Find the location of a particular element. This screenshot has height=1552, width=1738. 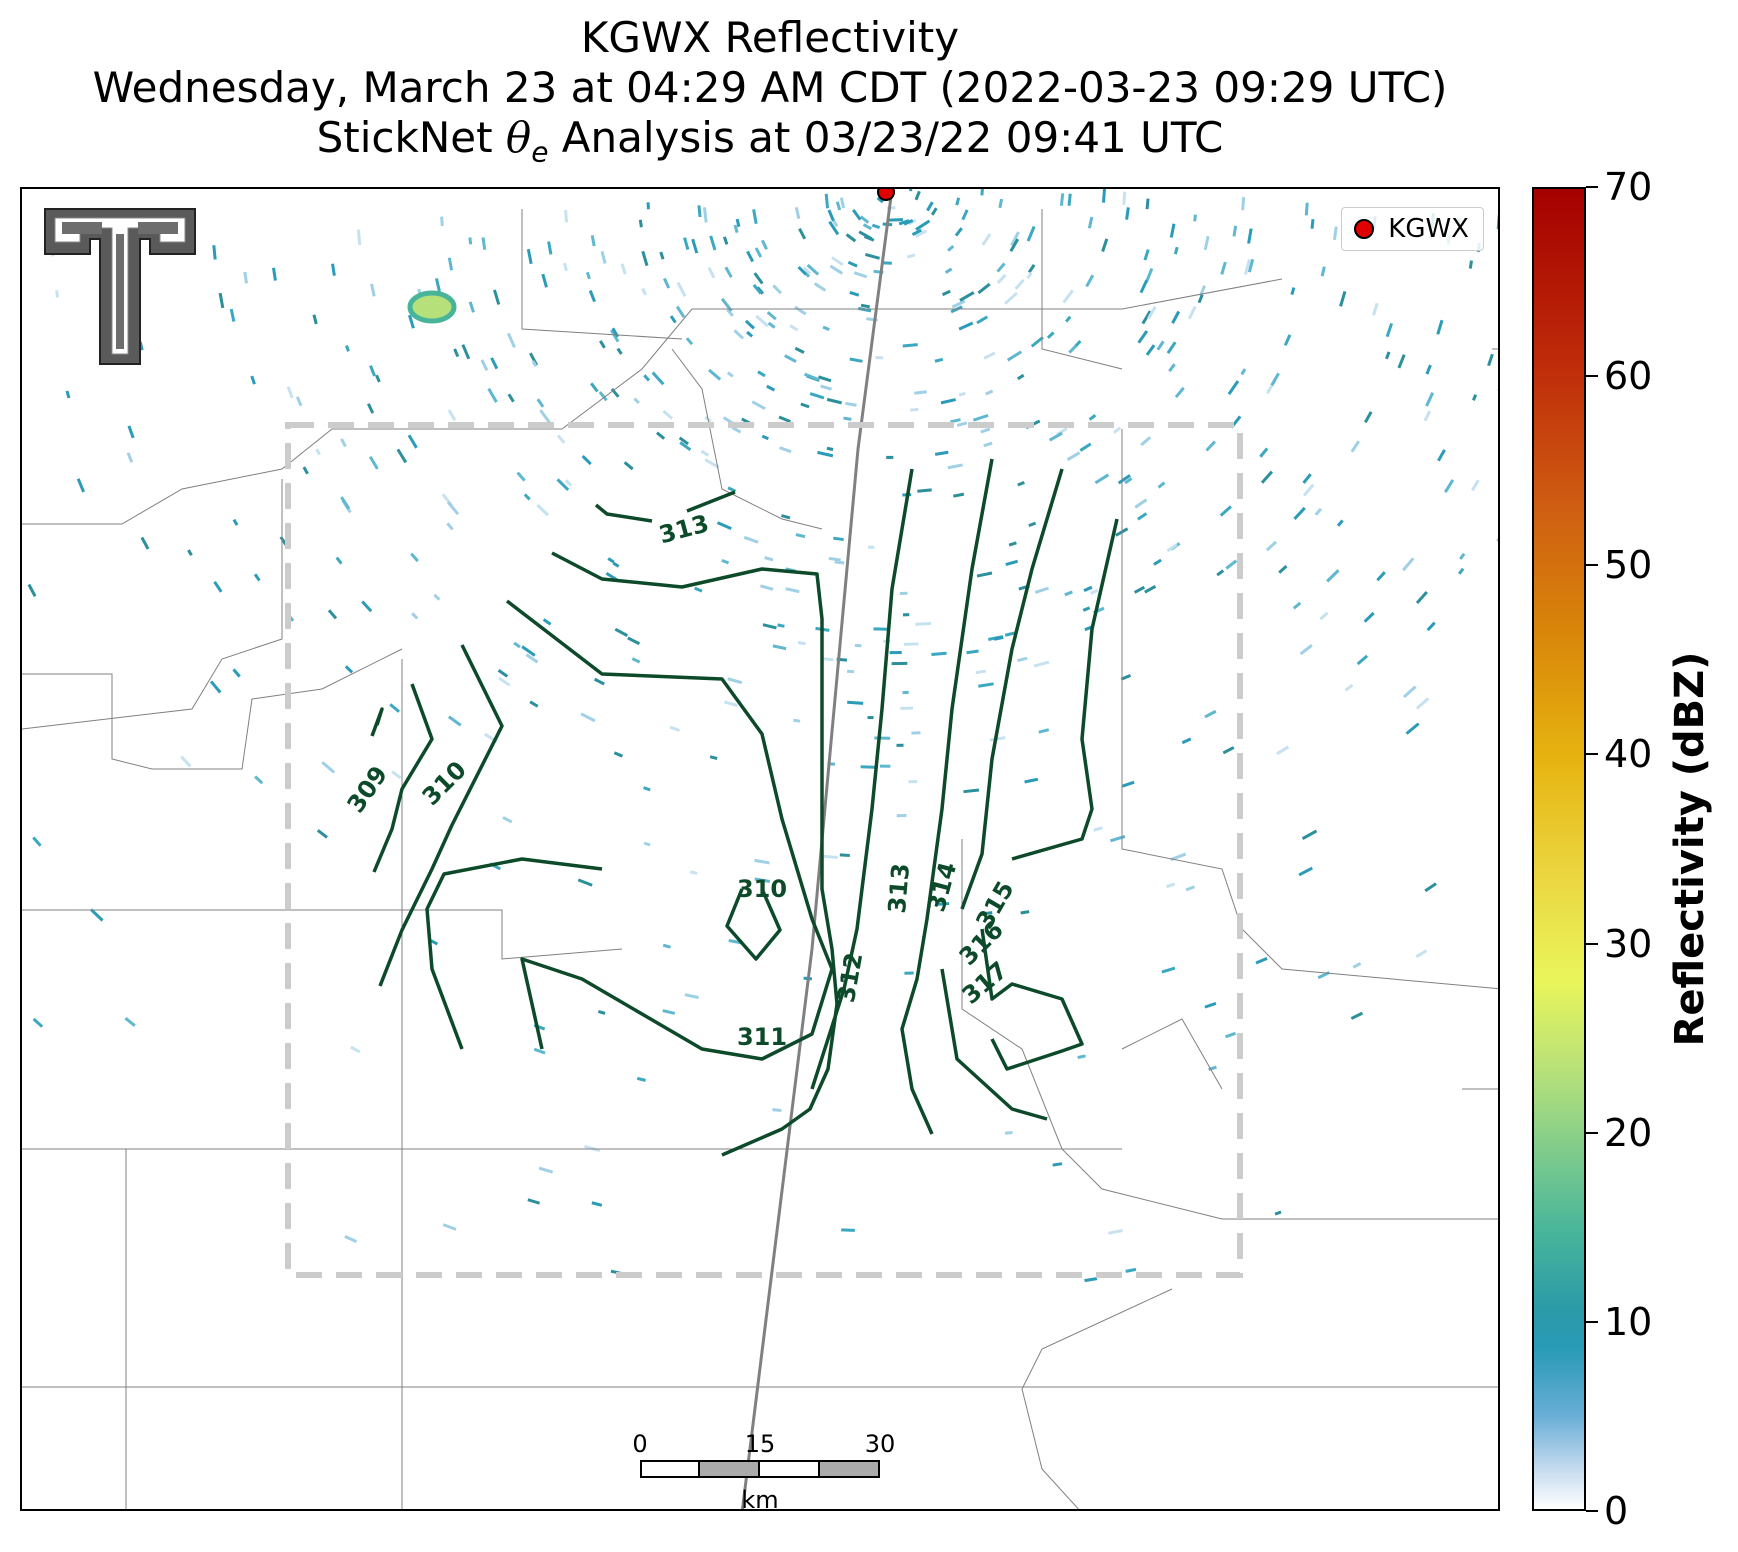

contour-label: 311 is located at coordinates (762, 1037).